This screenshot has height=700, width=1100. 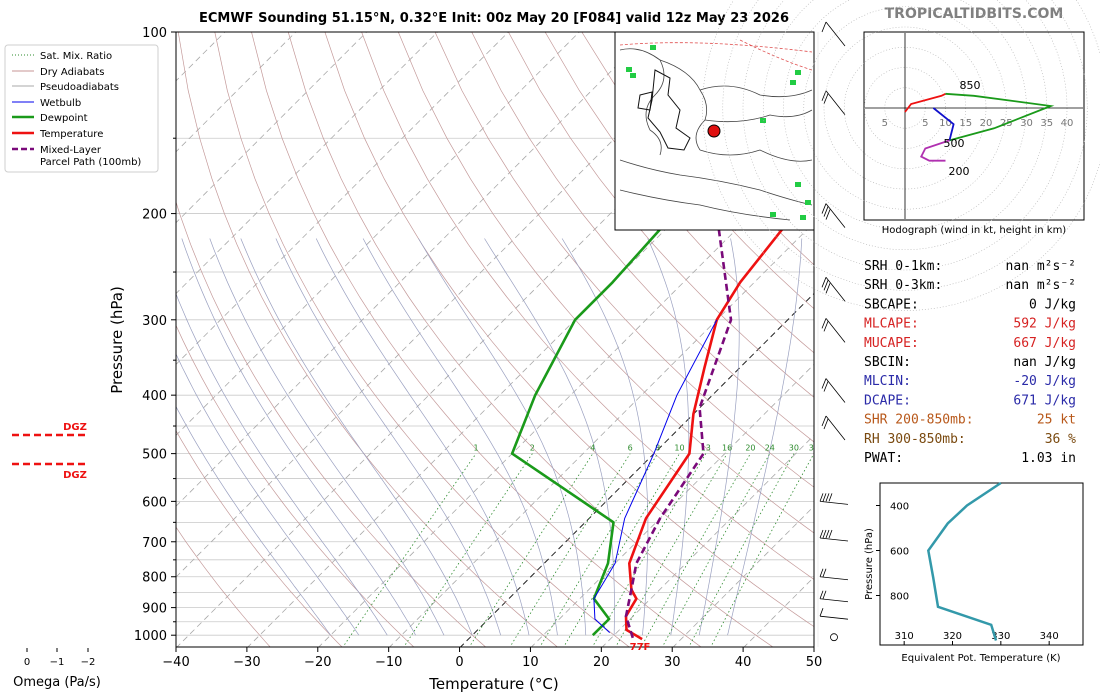 What do you see at coordinates (903, 285) in the screenshot?
I see `index-label: SRH 0-3km:` at bounding box center [903, 285].